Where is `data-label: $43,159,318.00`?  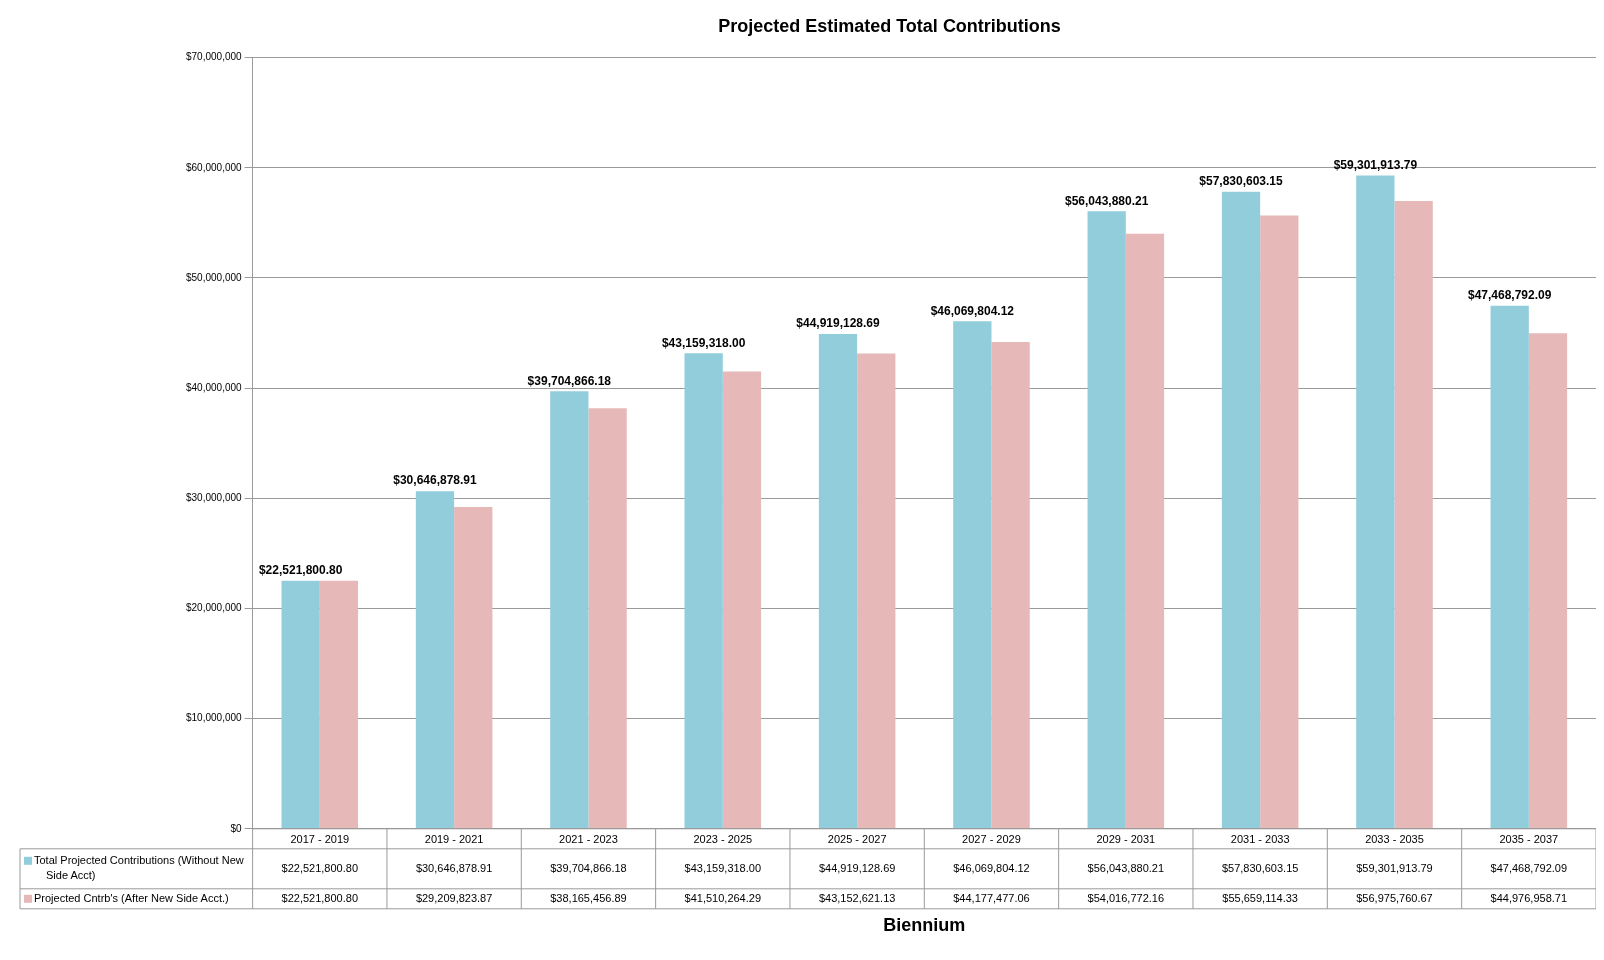 data-label: $43,159,318.00 is located at coordinates (723, 867).